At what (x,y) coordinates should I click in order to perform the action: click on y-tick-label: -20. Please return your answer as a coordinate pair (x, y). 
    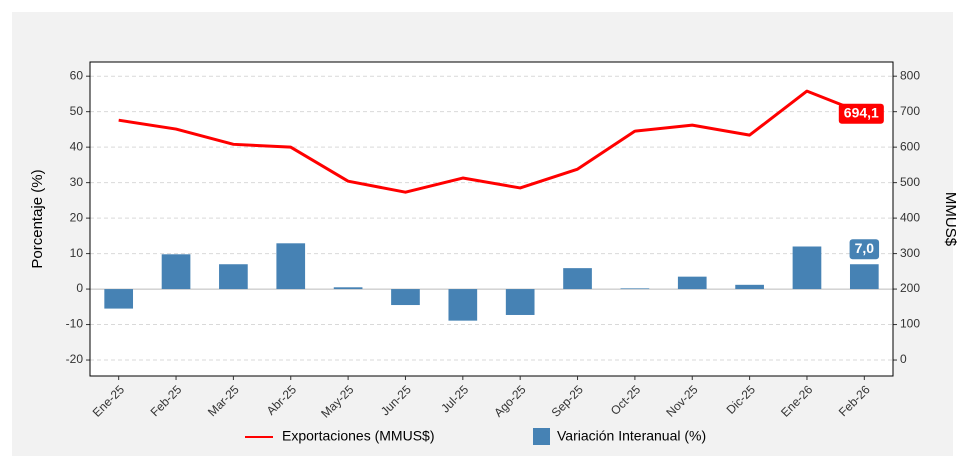
    Looking at the image, I should click on (75, 359).